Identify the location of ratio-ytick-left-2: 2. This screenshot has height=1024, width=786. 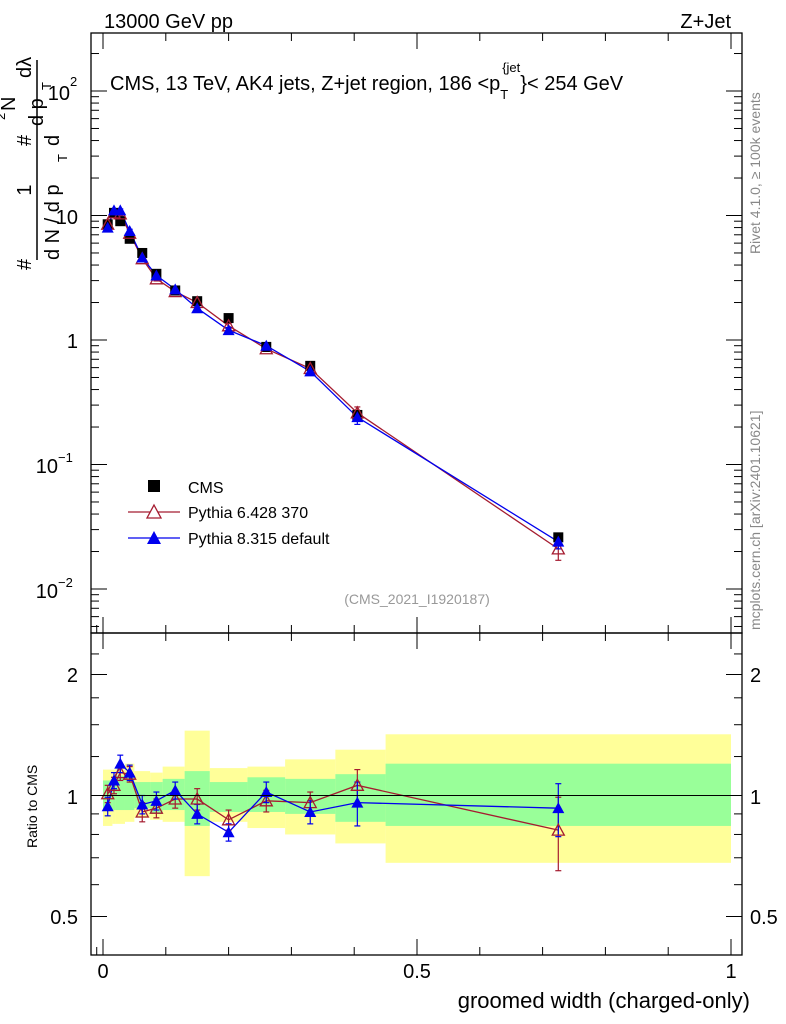
(72, 676).